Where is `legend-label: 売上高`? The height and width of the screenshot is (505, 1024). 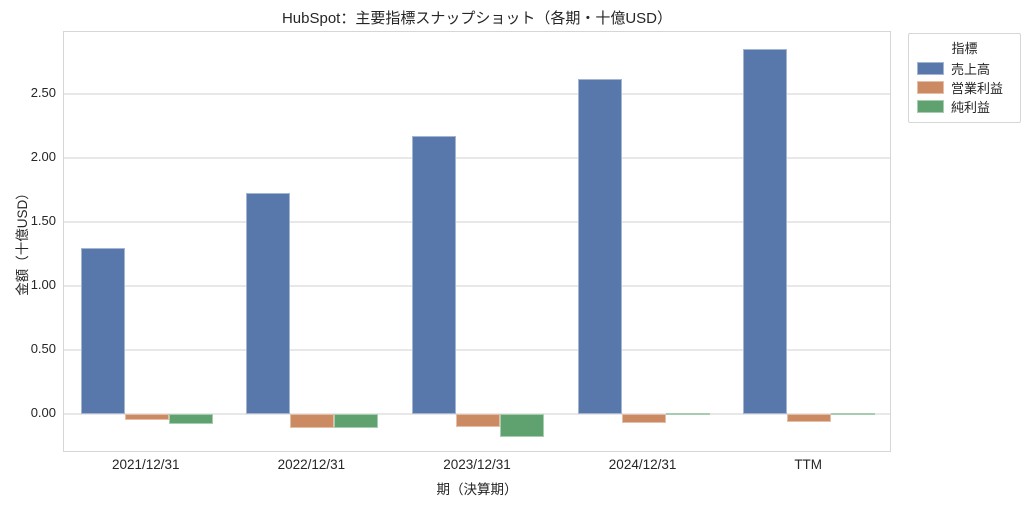 legend-label: 売上高 is located at coordinates (971, 69).